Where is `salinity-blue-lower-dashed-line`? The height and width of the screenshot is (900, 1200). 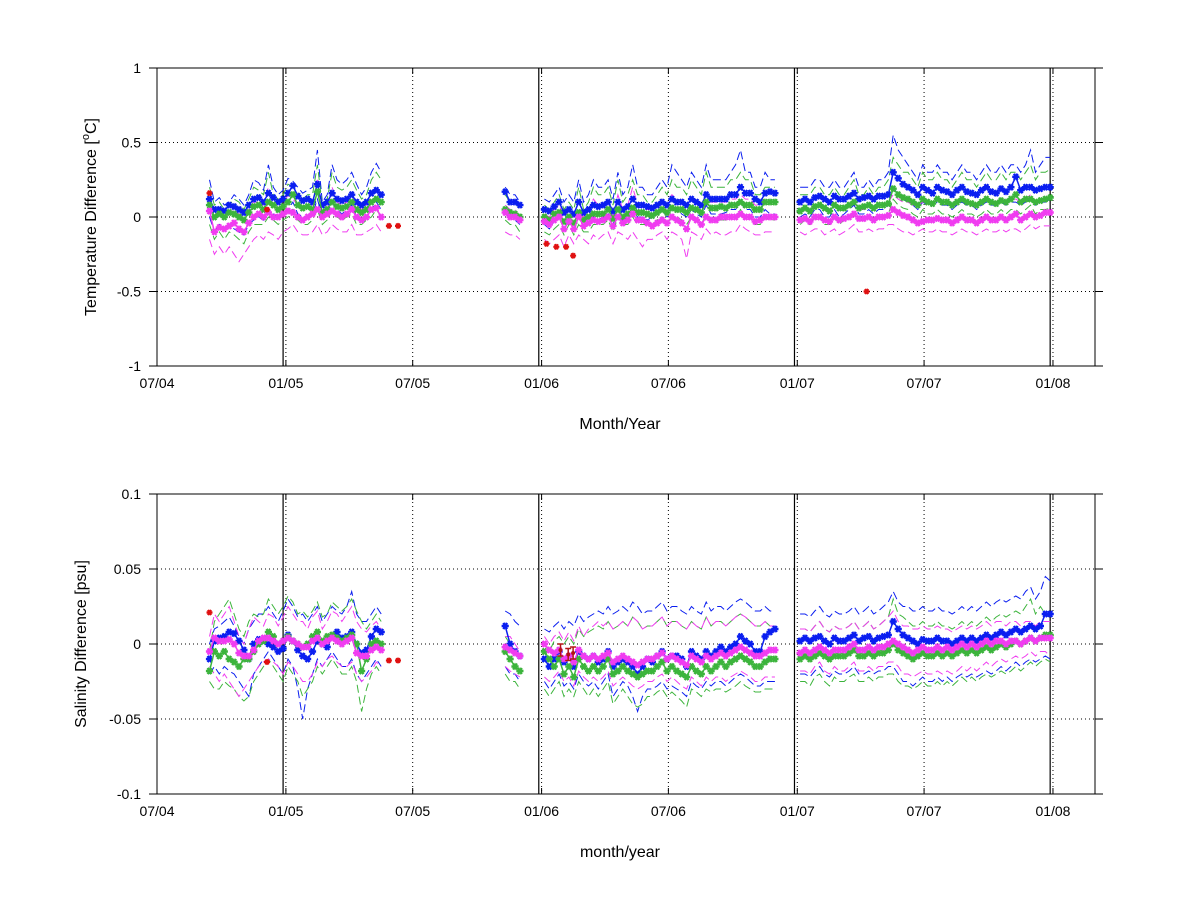 salinity-blue-lower-dashed-line is located at coordinates (925, 671).